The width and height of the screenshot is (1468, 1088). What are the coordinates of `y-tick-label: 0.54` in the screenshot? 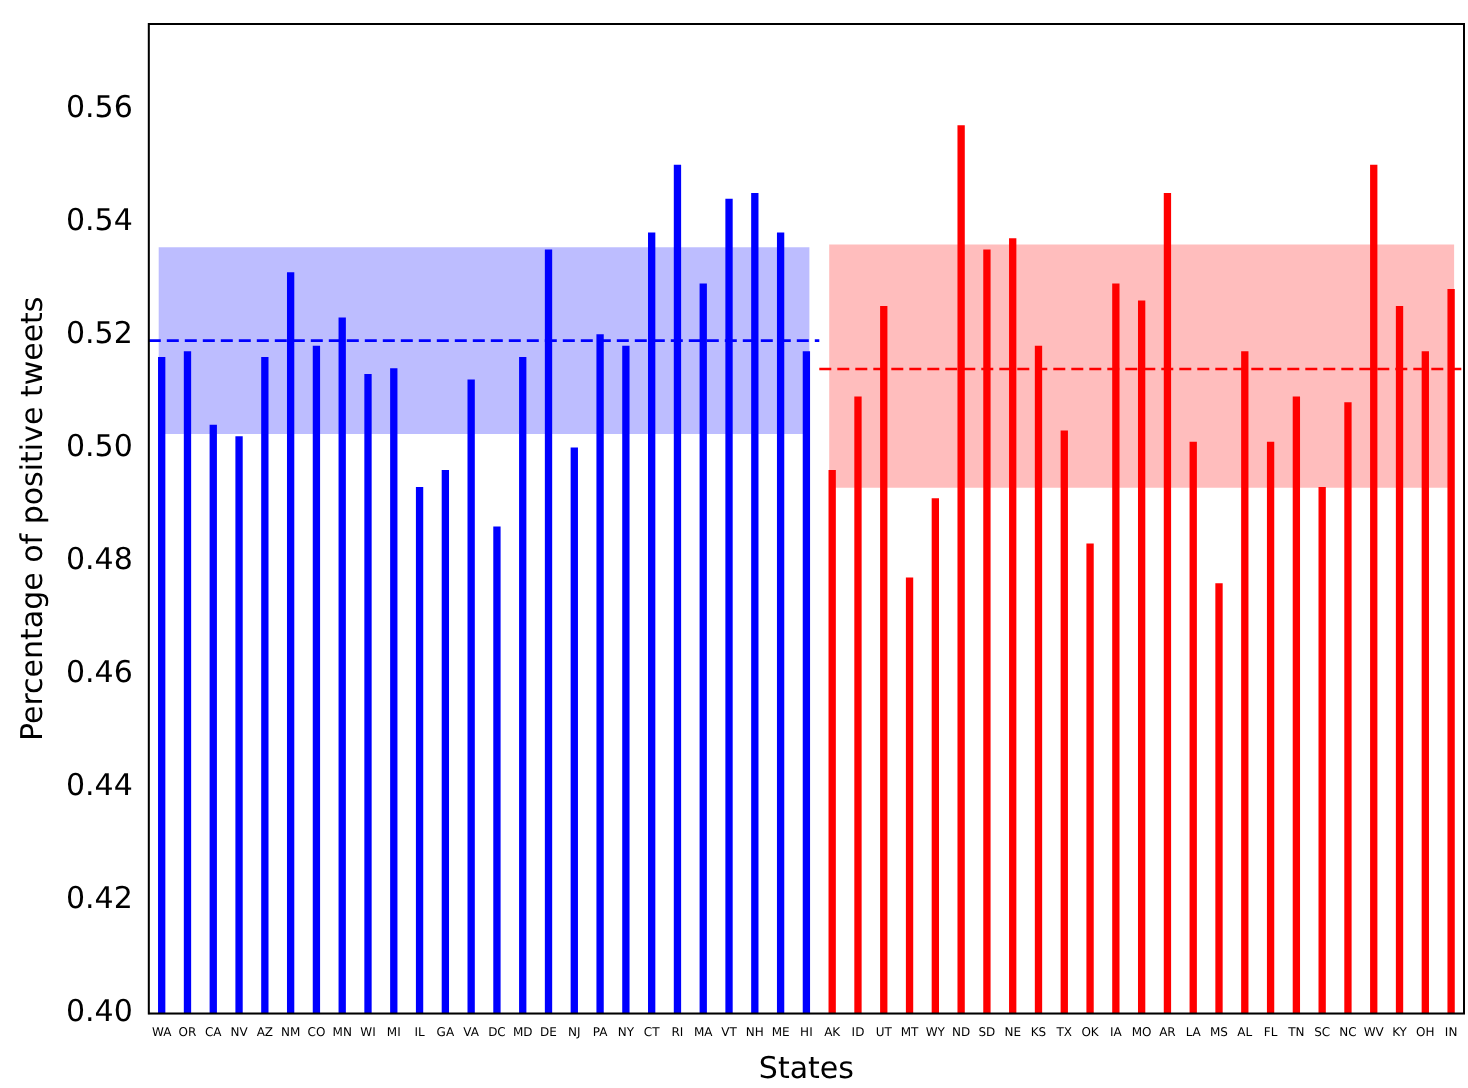 It's located at (99, 219).